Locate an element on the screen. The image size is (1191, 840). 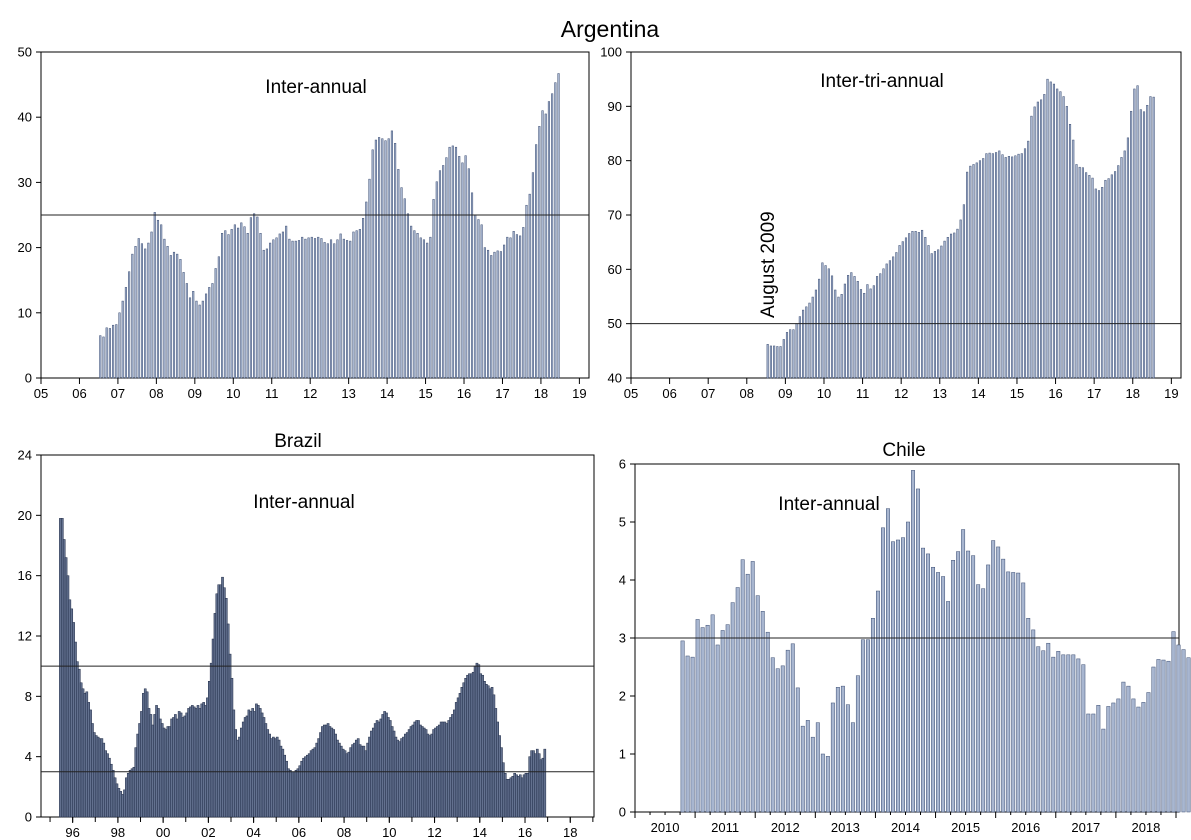
y-tick-label: 0 is located at coordinates (28, 378).